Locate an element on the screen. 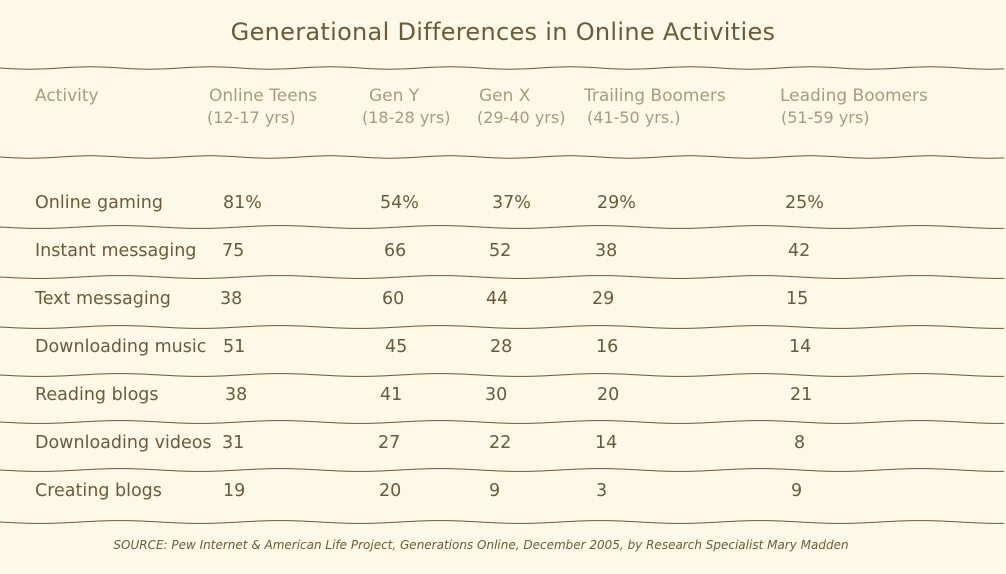  column-header-subtitle: (51-59 yrs) is located at coordinates (825, 117).